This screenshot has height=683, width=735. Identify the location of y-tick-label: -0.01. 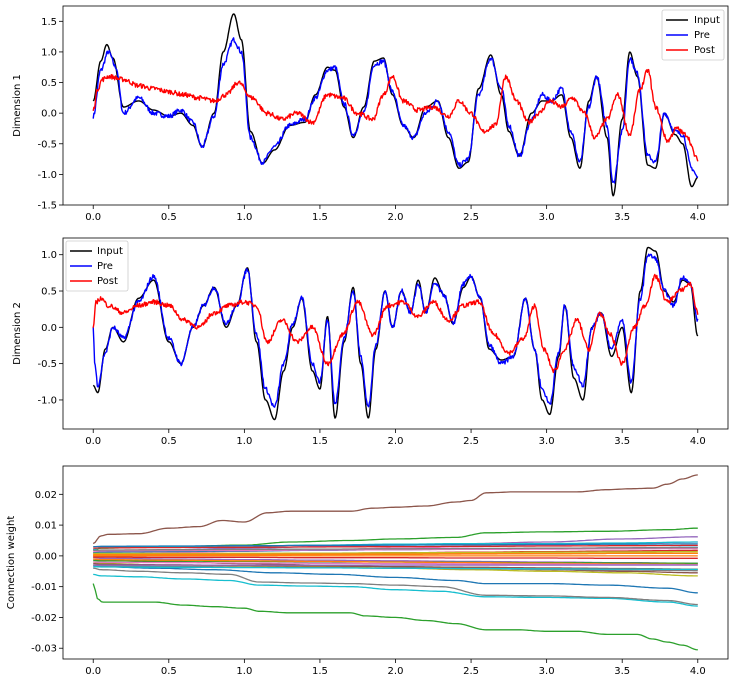
(44, 587).